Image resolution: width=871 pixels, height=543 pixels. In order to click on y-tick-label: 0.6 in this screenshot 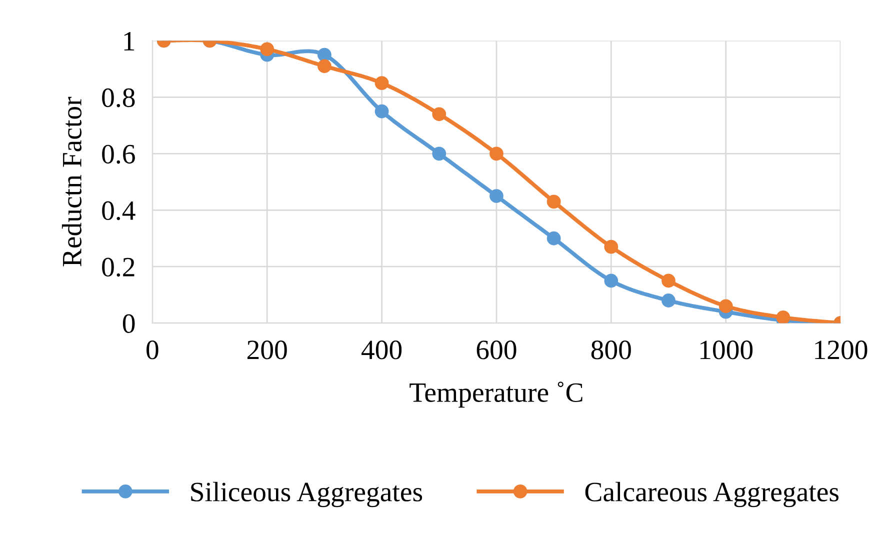, I will do `click(118, 154)`.